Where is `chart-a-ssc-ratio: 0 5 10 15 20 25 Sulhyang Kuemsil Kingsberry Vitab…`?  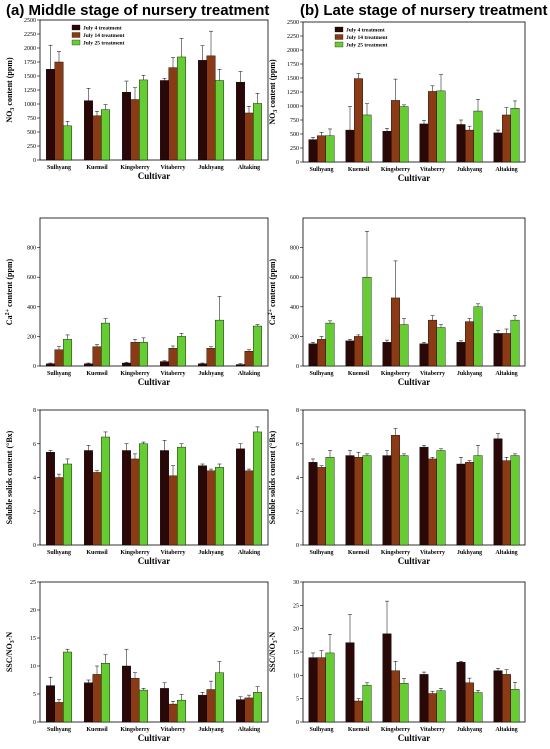 chart-a-ssc-ratio: 0 5 10 15 20 25 Sulhyang Kuemsil Kingsberry Vitab… is located at coordinates (137, 661).